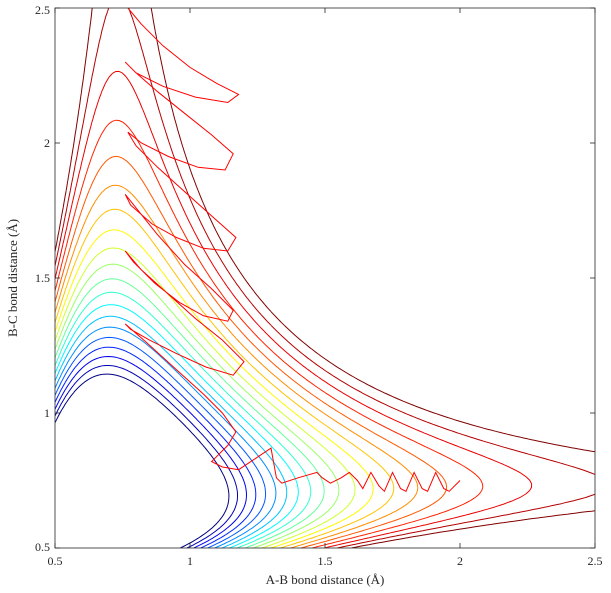  Describe the element at coordinates (55, 561) in the screenshot. I see `x-tick-label: 0.5` at that location.